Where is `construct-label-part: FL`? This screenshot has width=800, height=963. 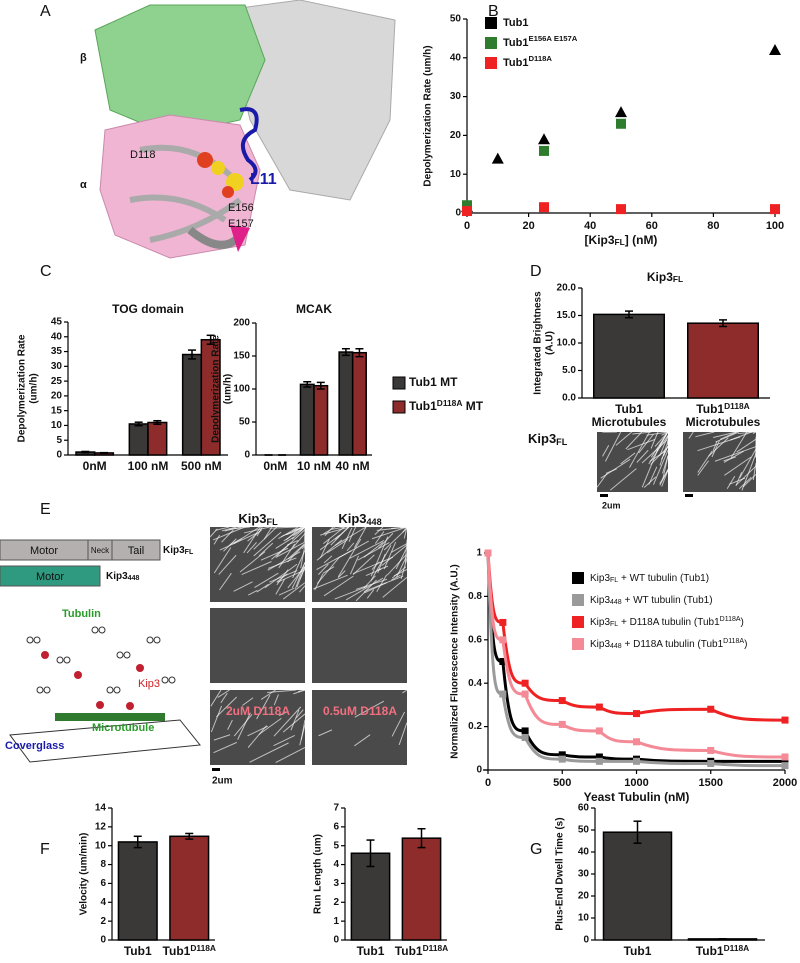
construct-label-part: FL is located at coordinates (189, 552).